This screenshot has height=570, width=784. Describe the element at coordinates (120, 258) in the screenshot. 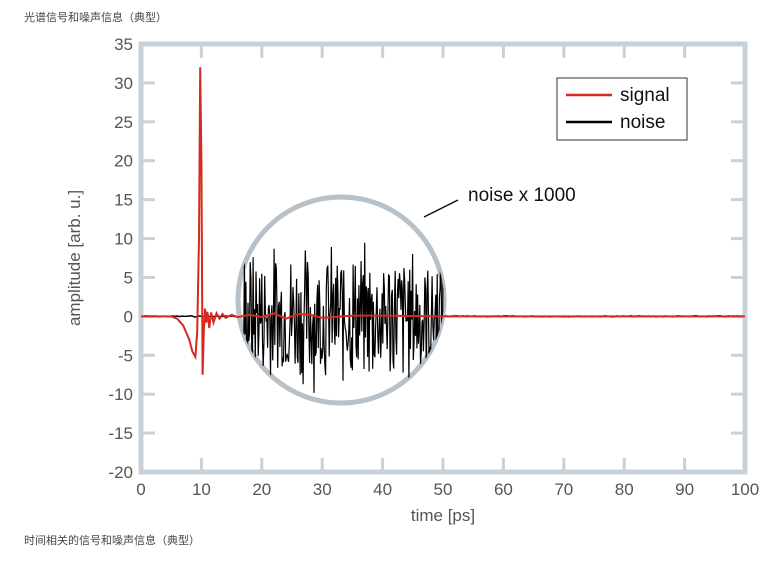

I see `y-tick-labels: 35 30 25 20 15 10 5 0 -5 -10 -15 -20` at that location.